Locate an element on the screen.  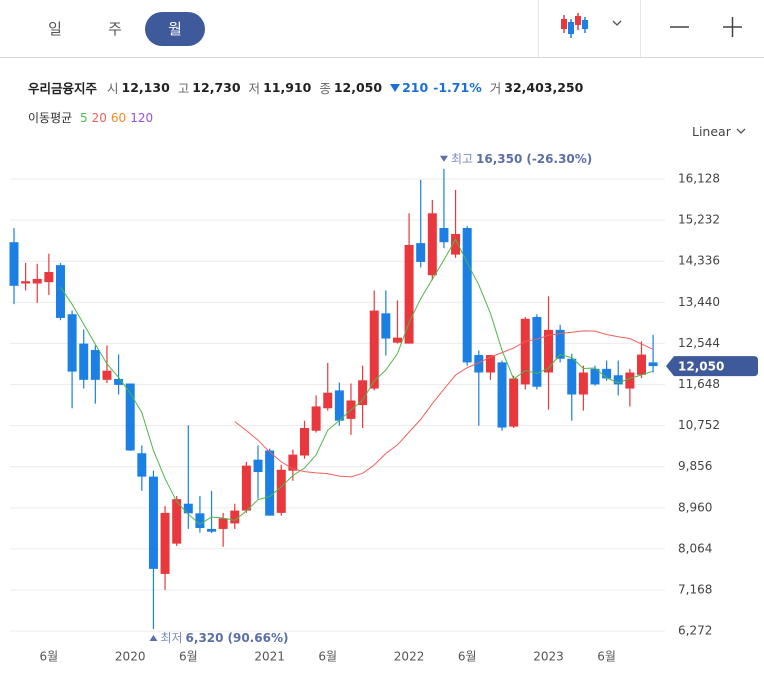
y-tick-label: 16,128 is located at coordinates (699, 178).